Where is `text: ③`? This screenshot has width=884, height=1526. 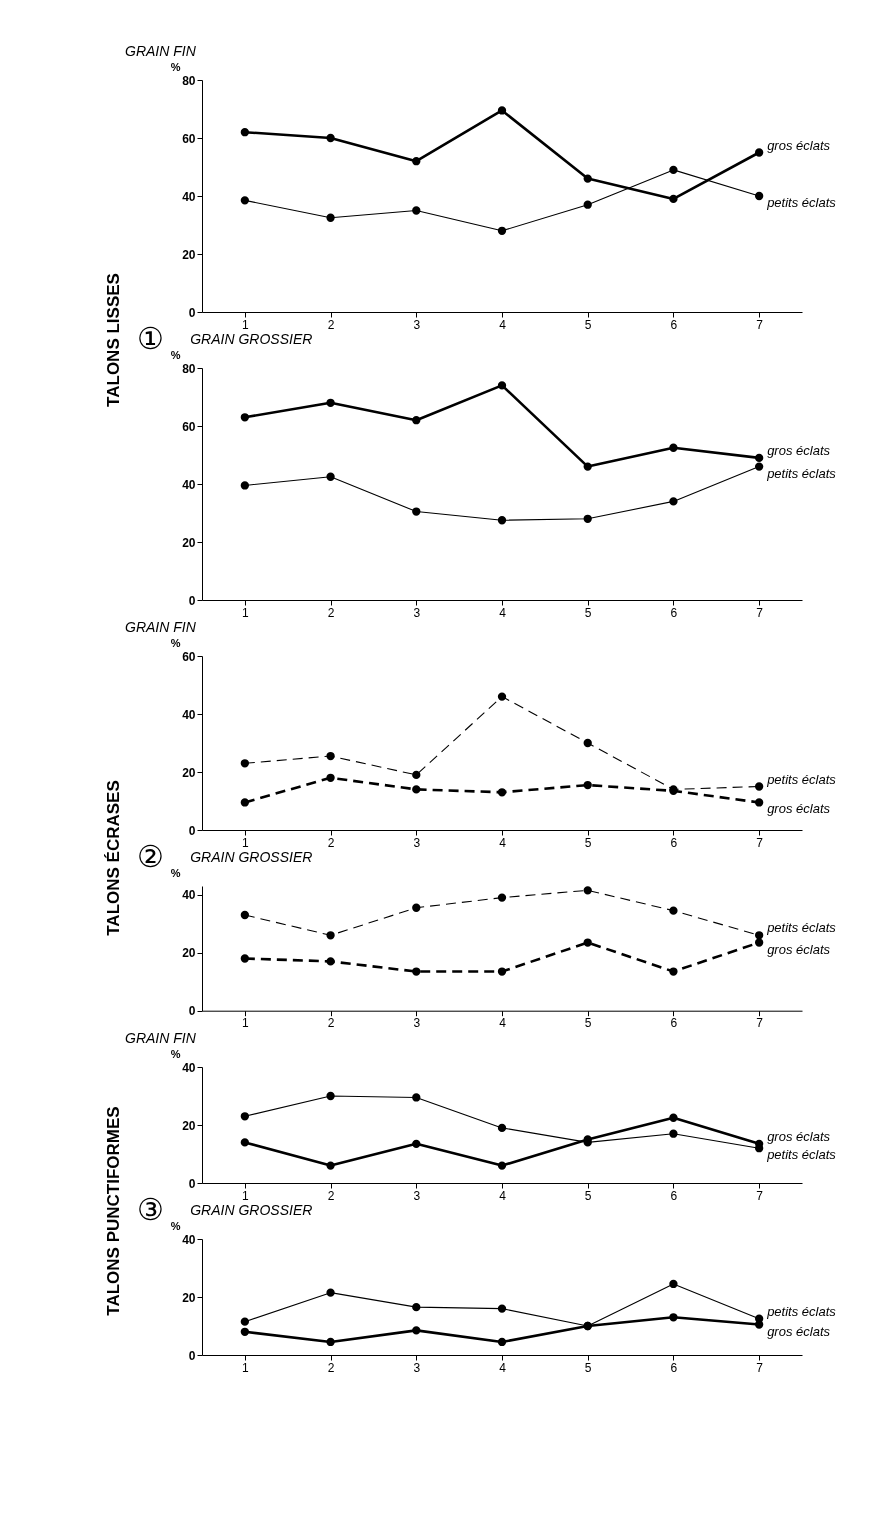 text: ③ is located at coordinates (150, 1209).